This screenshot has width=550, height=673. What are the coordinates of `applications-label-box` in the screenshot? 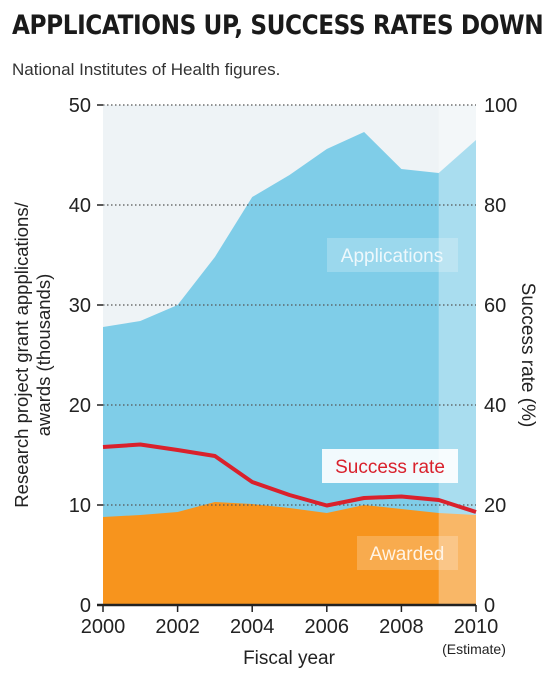 It's located at (392, 255).